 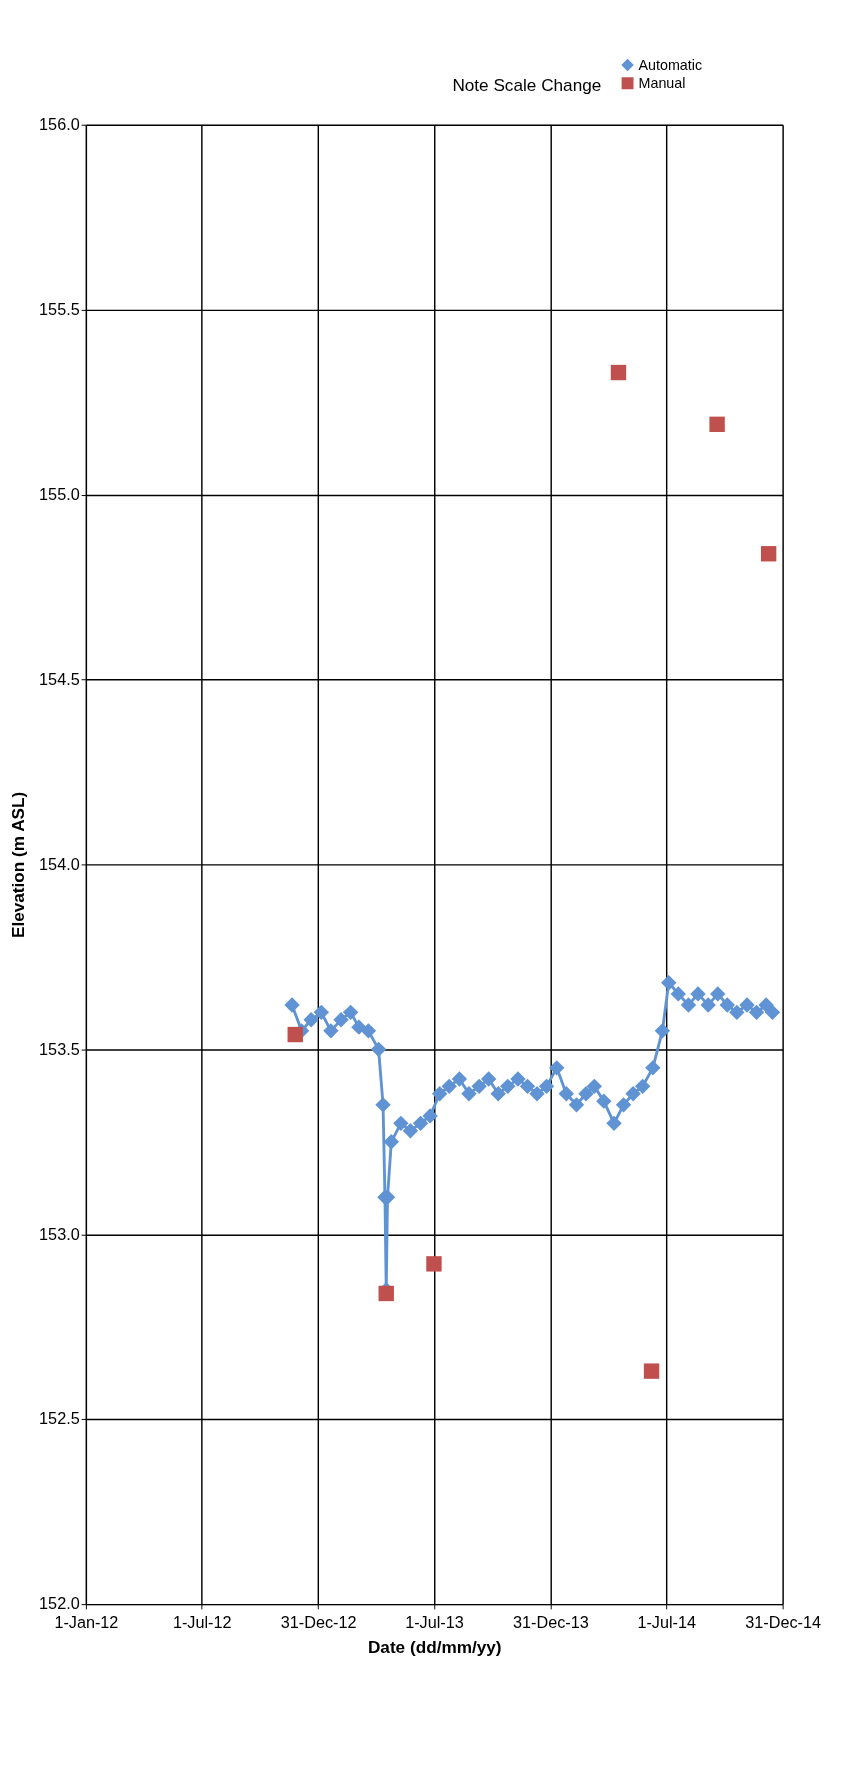 What do you see at coordinates (551, 1621) in the screenshot?
I see `x-tick-label: 31-Dec-13` at bounding box center [551, 1621].